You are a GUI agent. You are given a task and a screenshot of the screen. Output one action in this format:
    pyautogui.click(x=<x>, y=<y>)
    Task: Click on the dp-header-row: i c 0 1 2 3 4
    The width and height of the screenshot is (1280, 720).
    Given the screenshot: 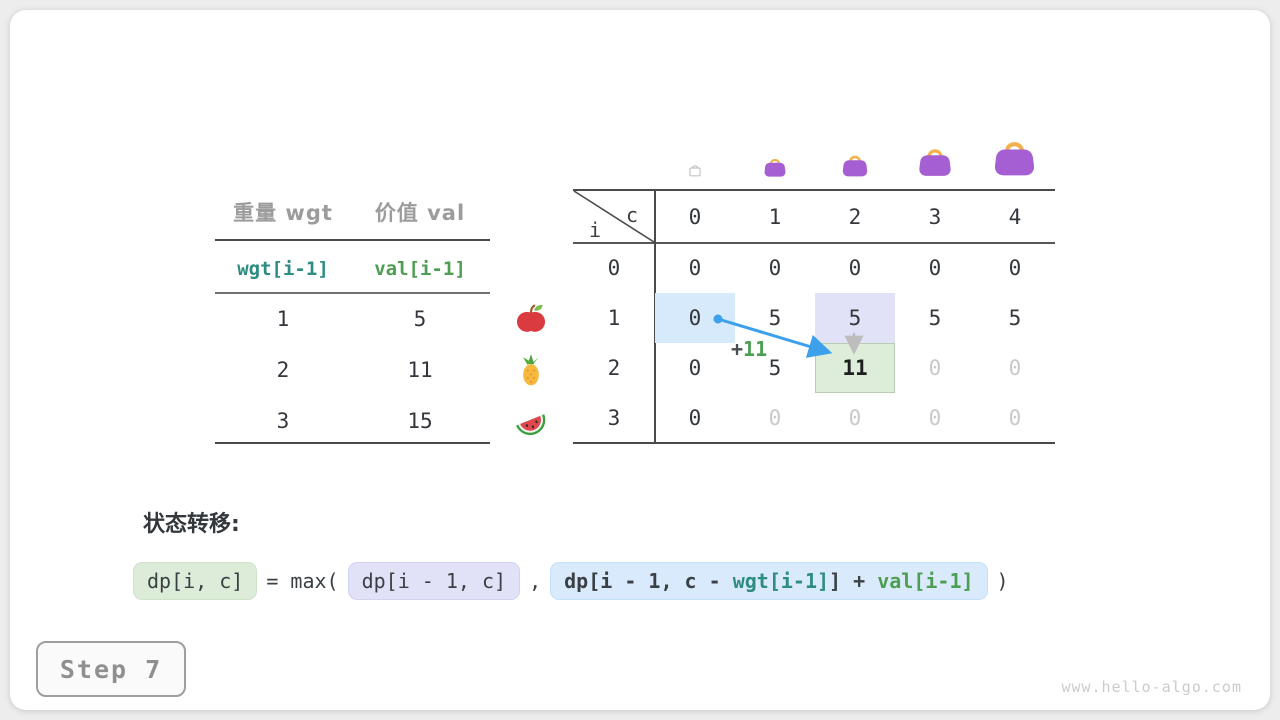 What is the action you would take?
    pyautogui.click(x=814, y=216)
    